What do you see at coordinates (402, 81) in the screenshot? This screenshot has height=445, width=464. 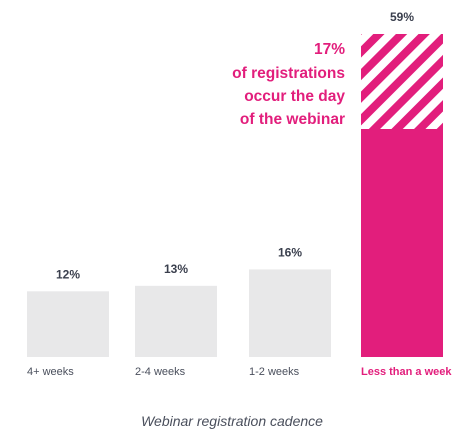 I see `bar-sub-segment-day-of` at bounding box center [402, 81].